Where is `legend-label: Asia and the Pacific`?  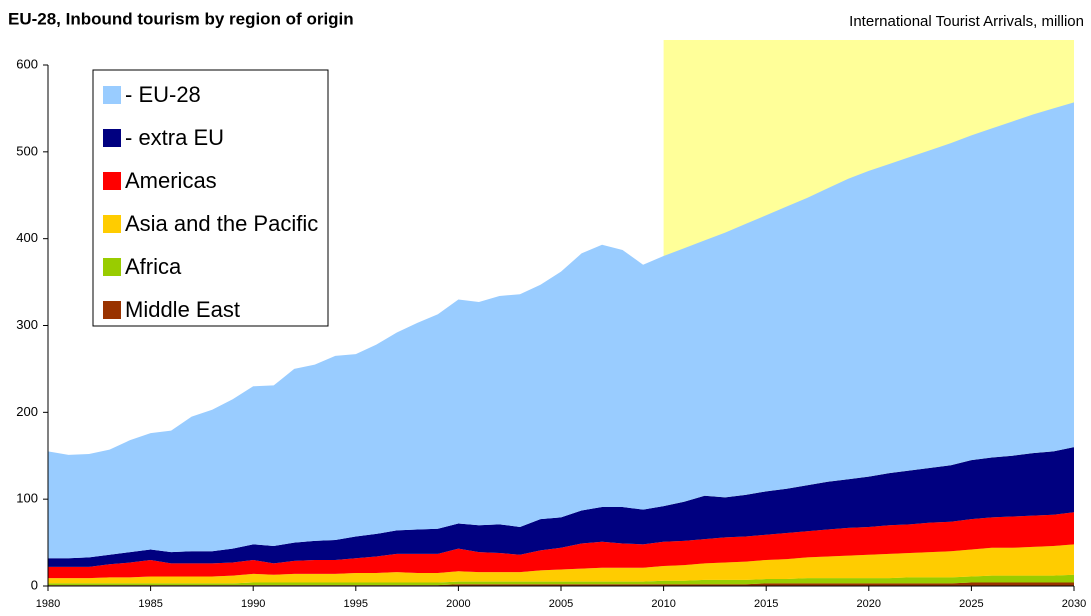
legend-label: Asia and the Pacific is located at coordinates (221, 223).